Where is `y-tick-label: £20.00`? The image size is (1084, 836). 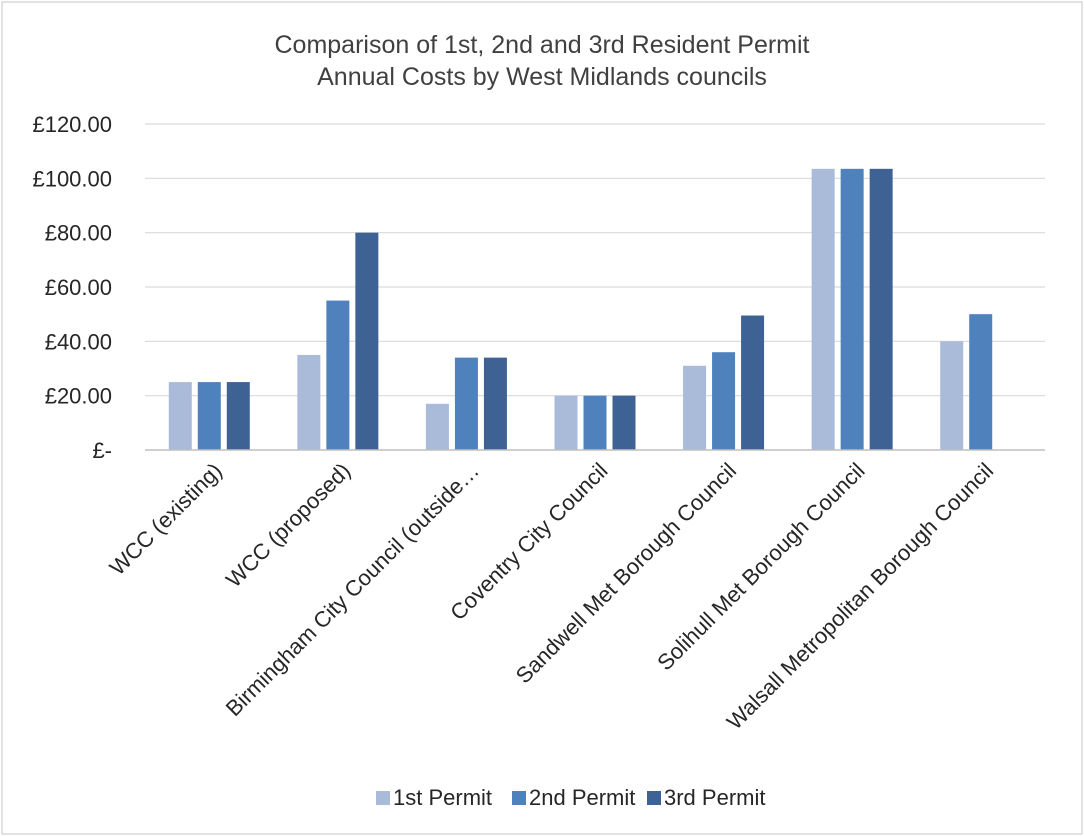
y-tick-label: £20.00 is located at coordinates (78, 396).